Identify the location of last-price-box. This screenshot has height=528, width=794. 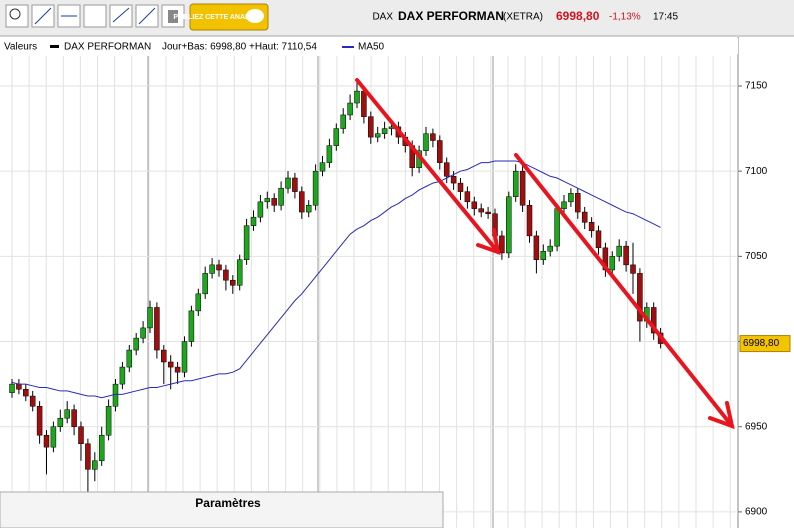
(765, 344).